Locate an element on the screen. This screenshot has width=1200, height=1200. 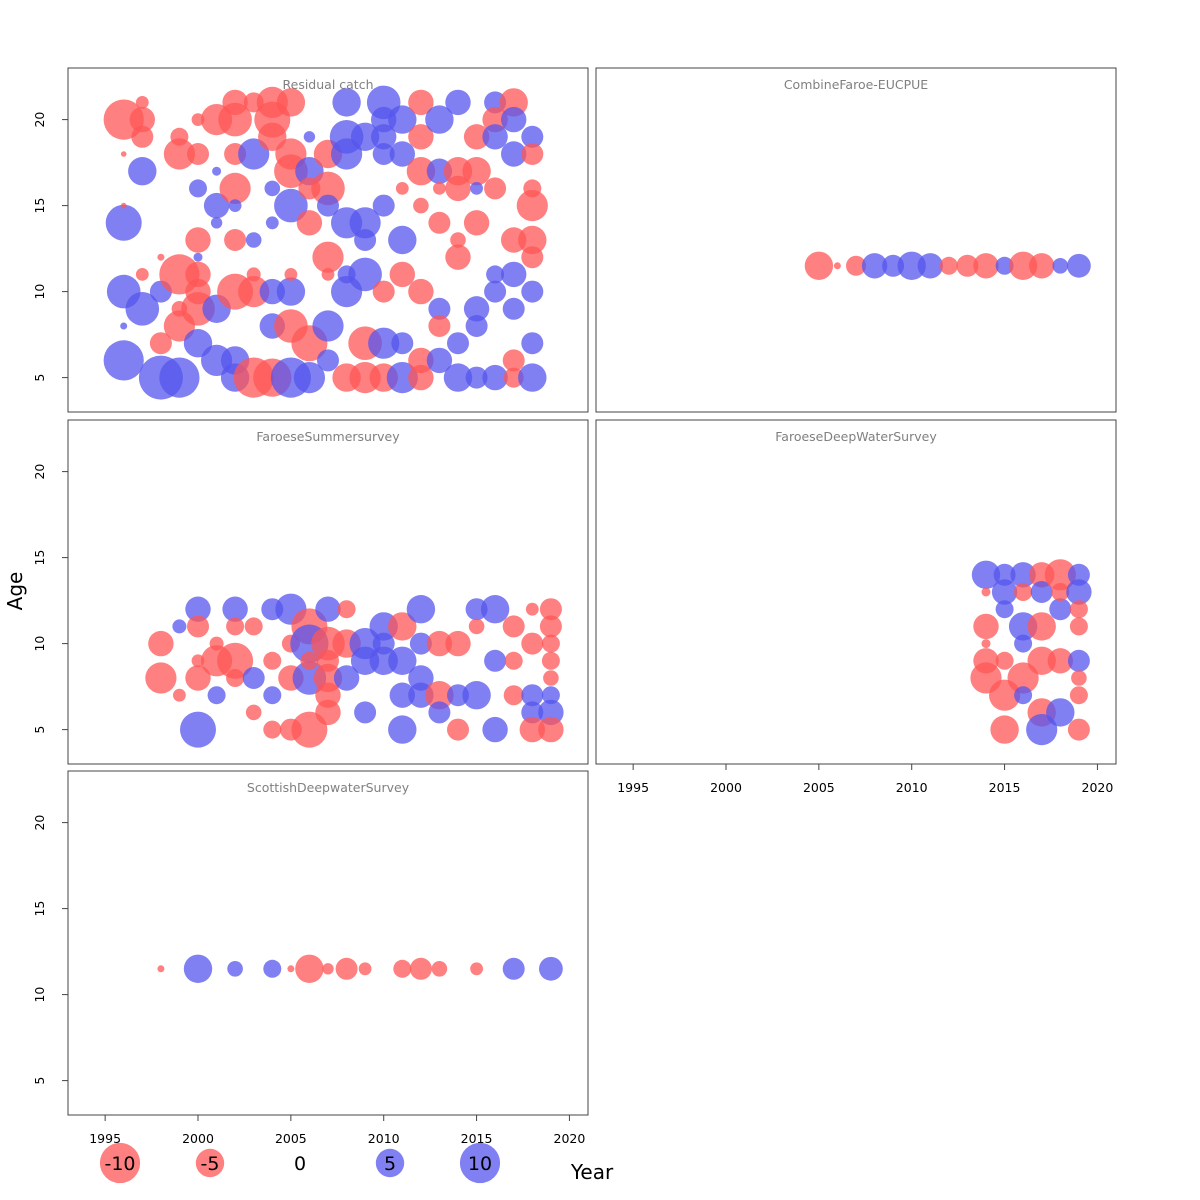
panel-title: FaroeseDeepWaterSurvey is located at coordinates (856, 436).